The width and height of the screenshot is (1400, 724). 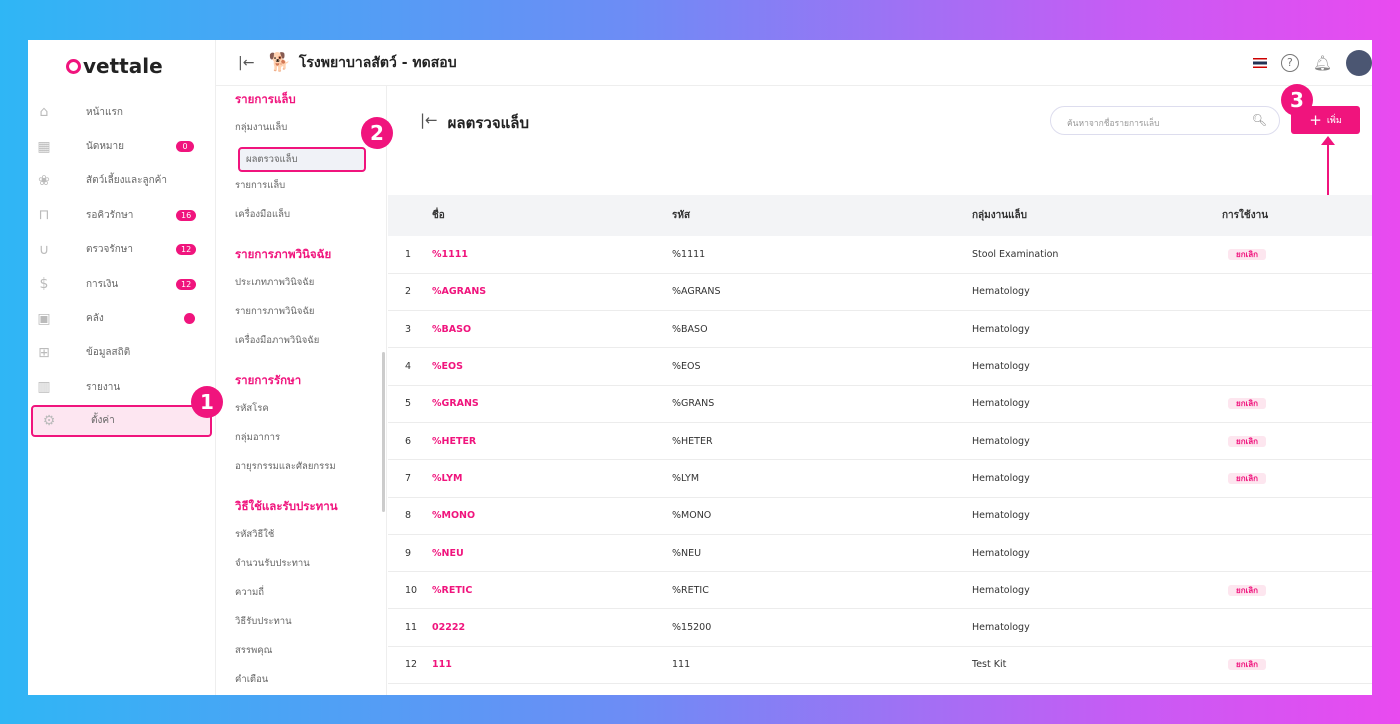 What do you see at coordinates (1289, 63) in the screenshot?
I see `help-icon: ?` at bounding box center [1289, 63].